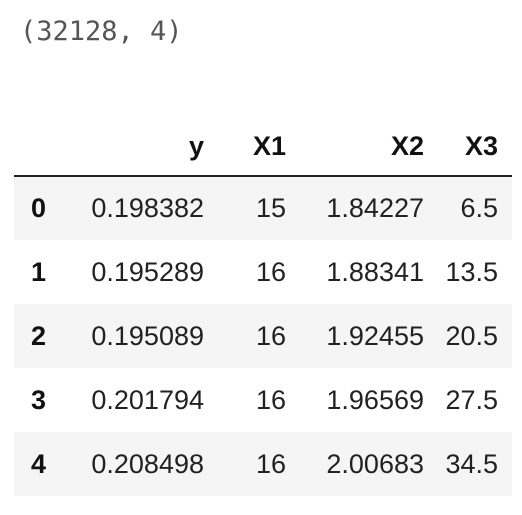 This screenshot has height=515, width=522. I want to click on cell-x2: 1.84227, so click(375, 208).